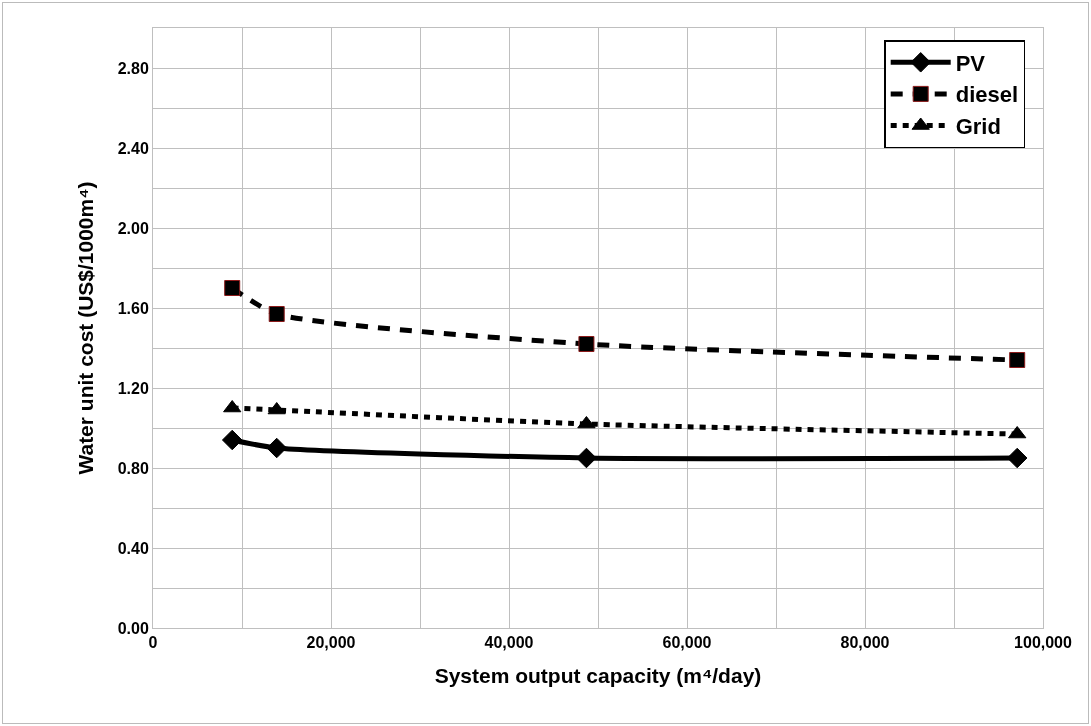 The image size is (1091, 726). What do you see at coordinates (331, 643) in the screenshot?
I see `x-tick-label: 20,000` at bounding box center [331, 643].